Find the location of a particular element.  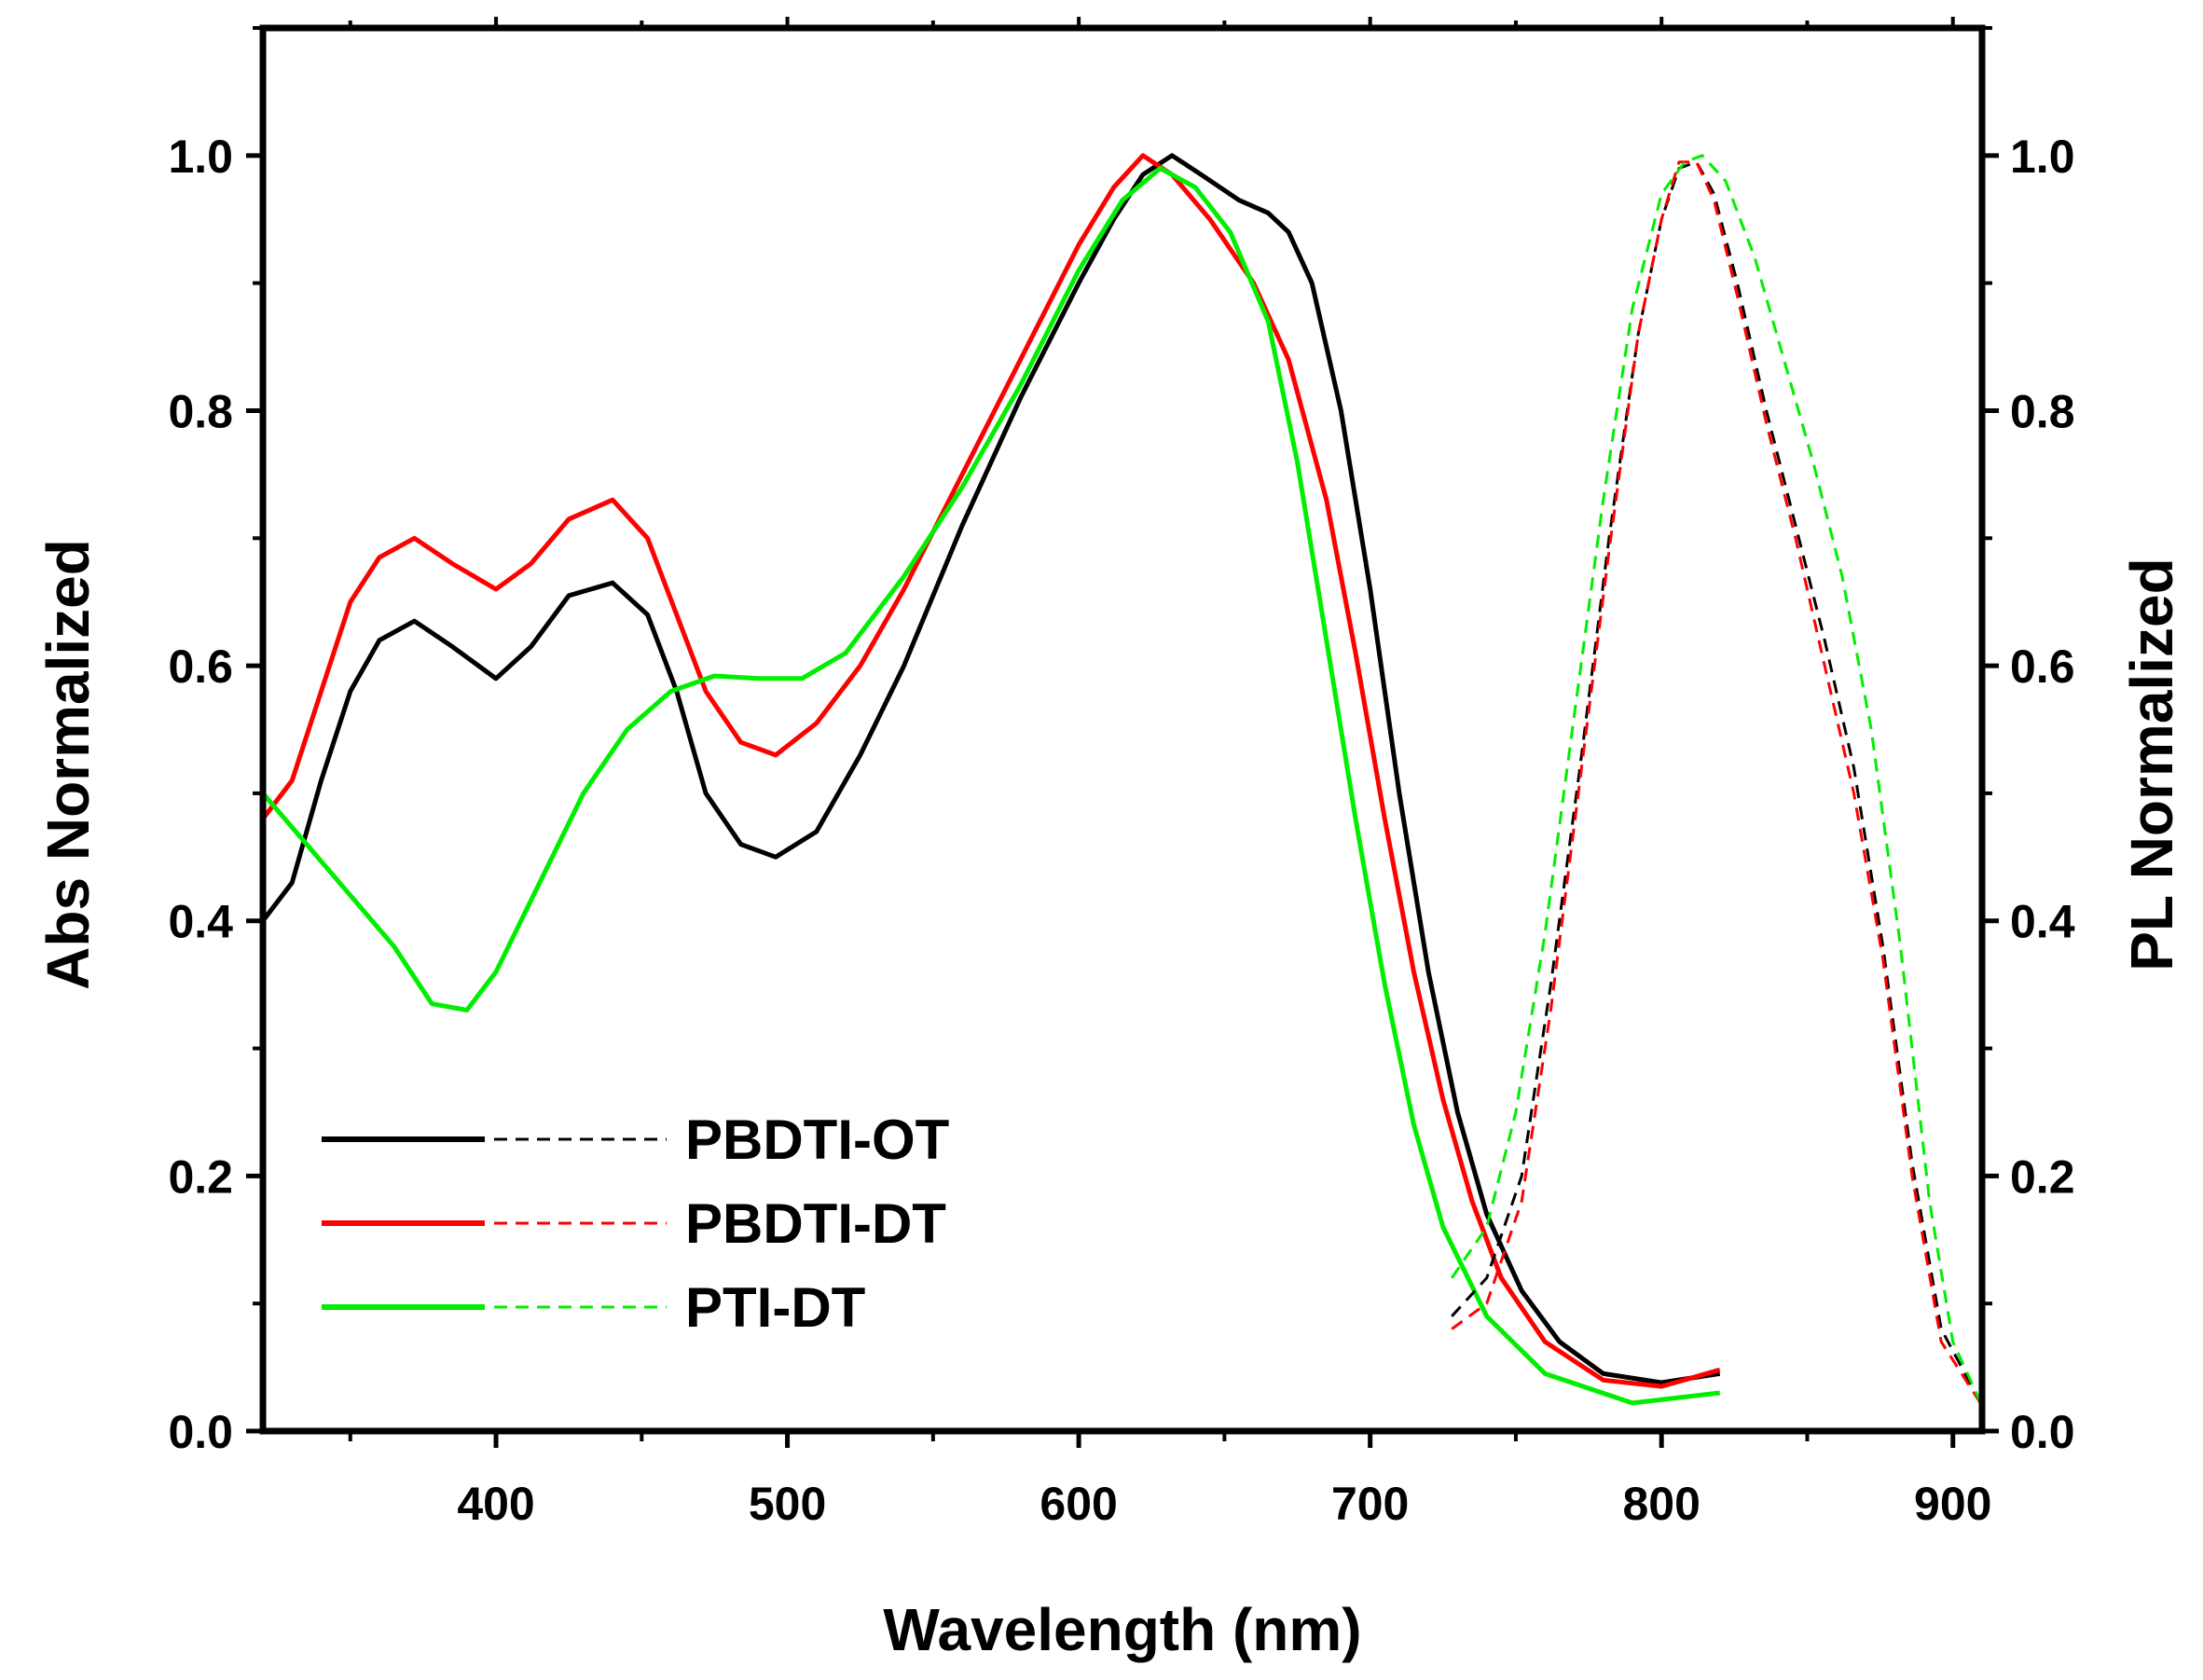

x-tick-label: 900 is located at coordinates (1952, 1504).